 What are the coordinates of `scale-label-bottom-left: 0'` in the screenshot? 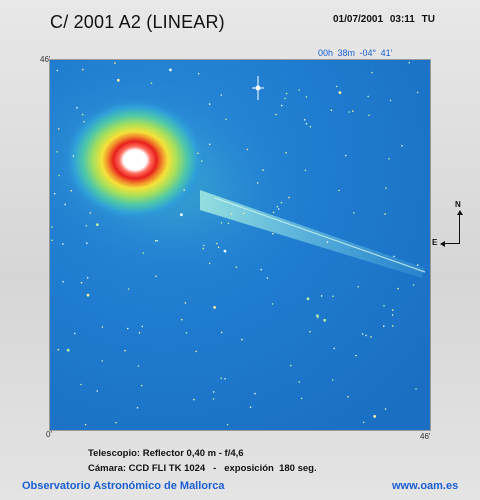 It's located at (49, 434).